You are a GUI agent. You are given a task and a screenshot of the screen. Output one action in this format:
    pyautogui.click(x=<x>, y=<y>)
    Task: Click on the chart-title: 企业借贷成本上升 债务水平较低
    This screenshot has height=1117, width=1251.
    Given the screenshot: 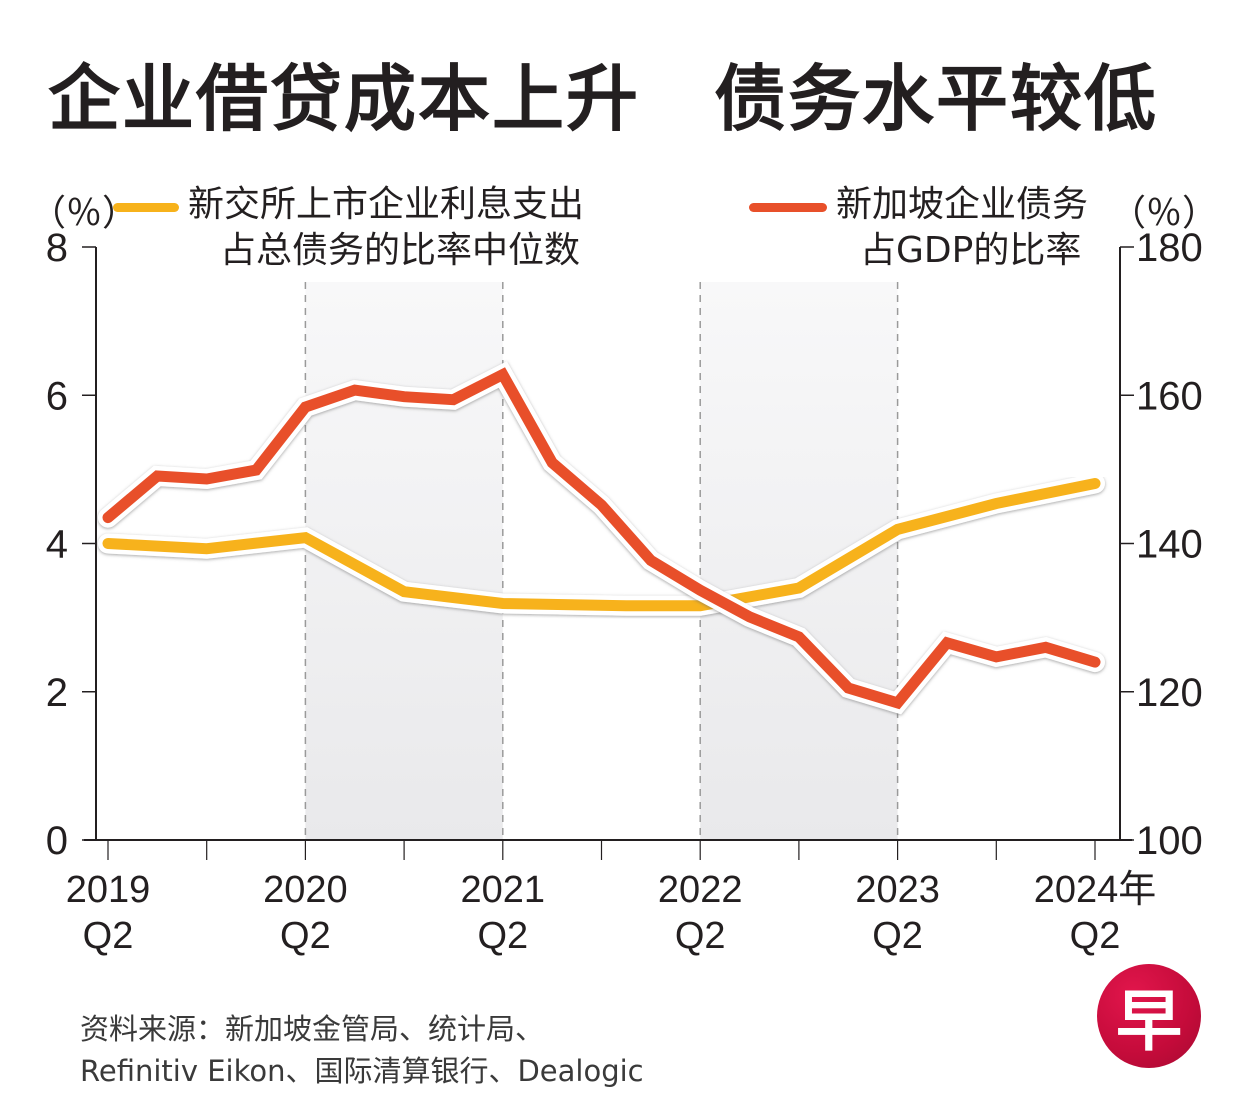 What is the action you would take?
    pyautogui.click(x=603, y=99)
    